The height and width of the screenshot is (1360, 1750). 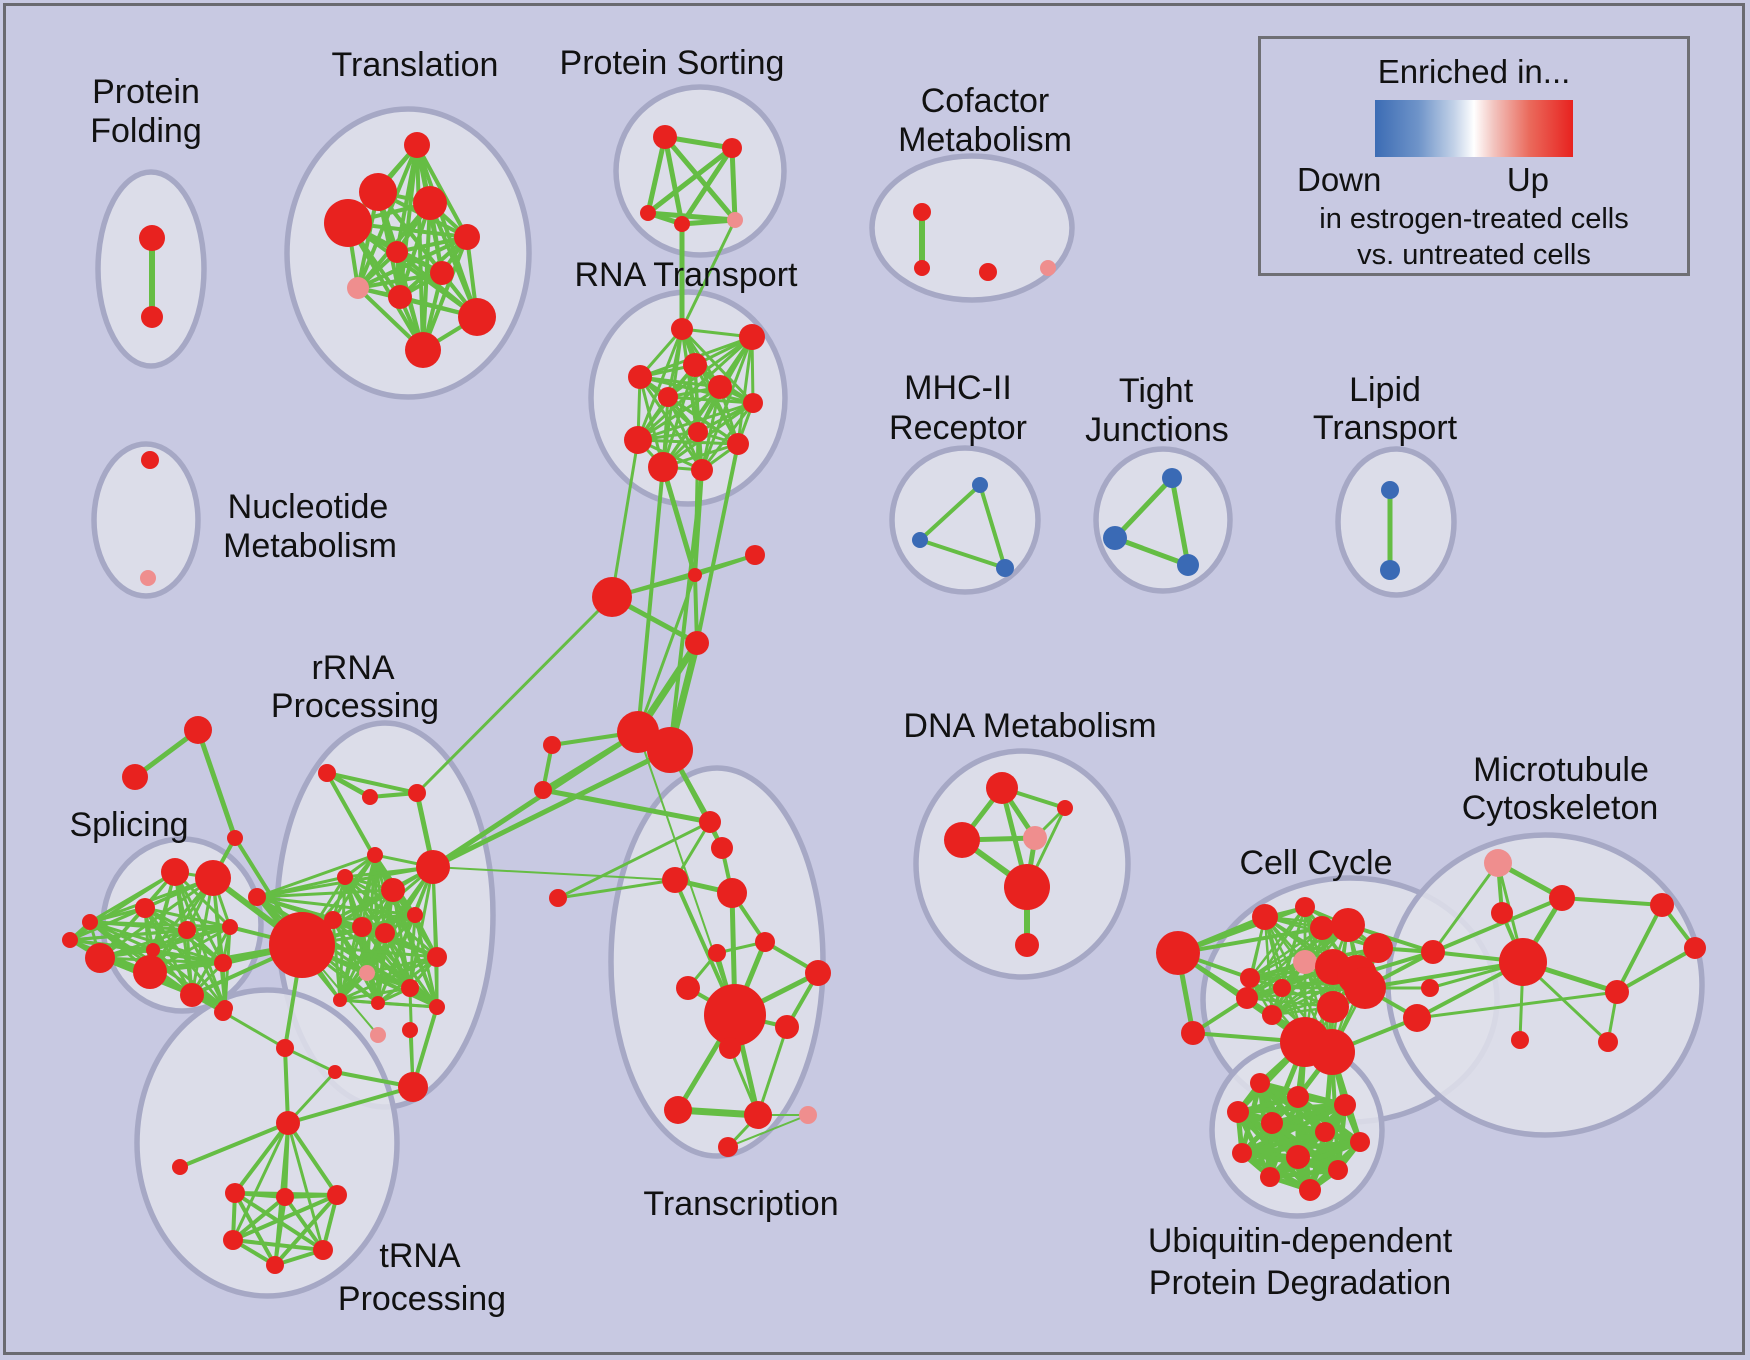 I want to click on network-node-t7, so click(x=358, y=288).